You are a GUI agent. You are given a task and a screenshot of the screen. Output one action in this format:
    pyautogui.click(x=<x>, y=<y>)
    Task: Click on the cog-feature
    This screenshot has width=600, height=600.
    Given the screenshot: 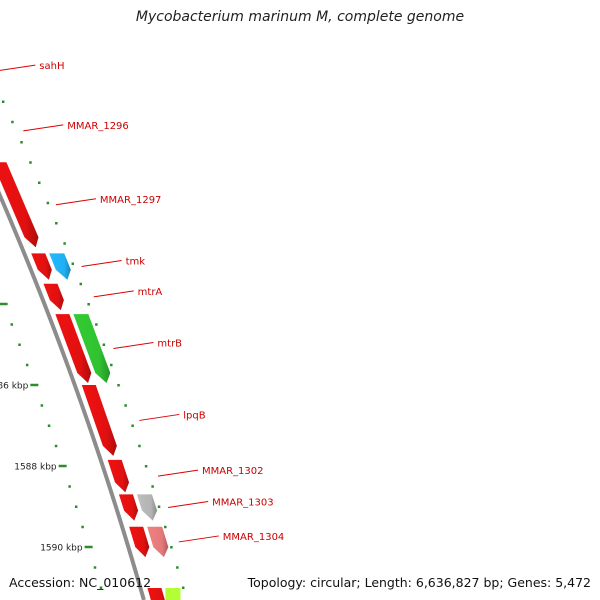 What is the action you would take?
    pyautogui.click(x=173, y=594)
    